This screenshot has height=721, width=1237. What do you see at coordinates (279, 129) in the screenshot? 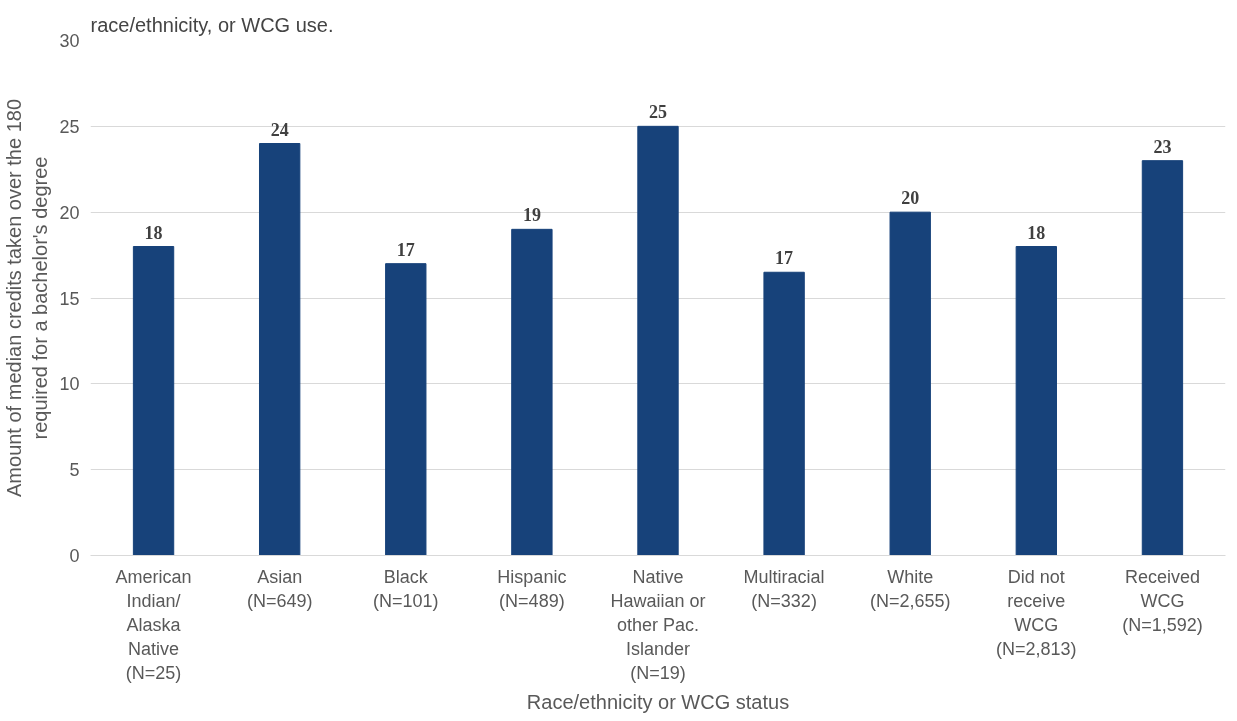
I see `data-label: 24` at bounding box center [279, 129].